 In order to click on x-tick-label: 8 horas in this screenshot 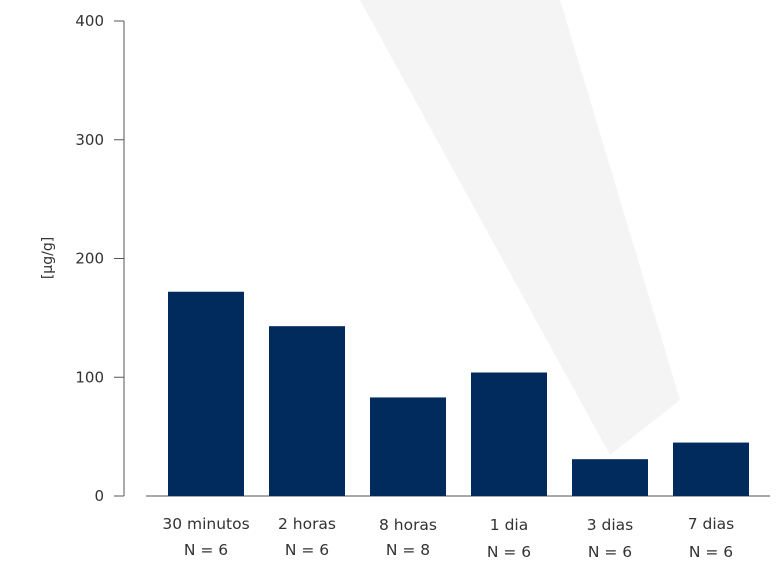, I will do `click(408, 525)`.